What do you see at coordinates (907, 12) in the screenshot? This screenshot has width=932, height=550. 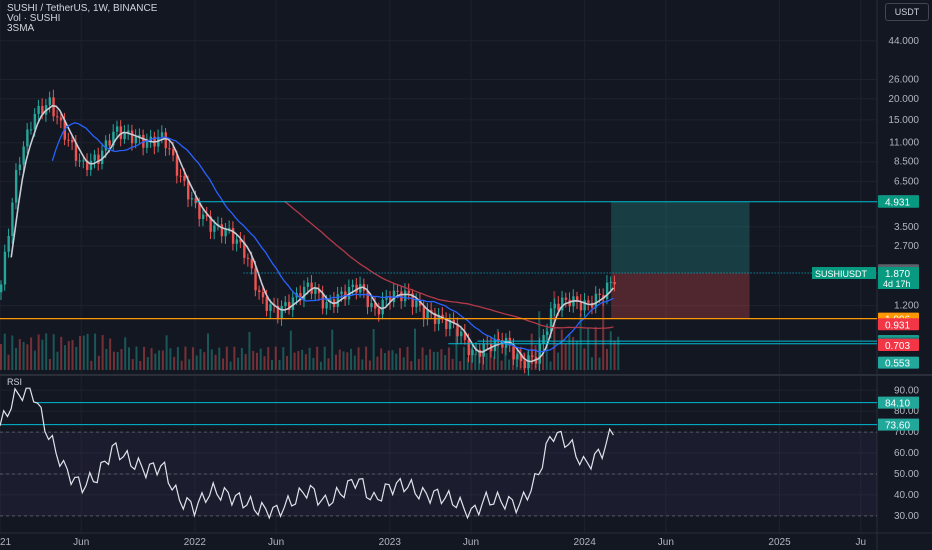 I see `currency-button: USDT` at bounding box center [907, 12].